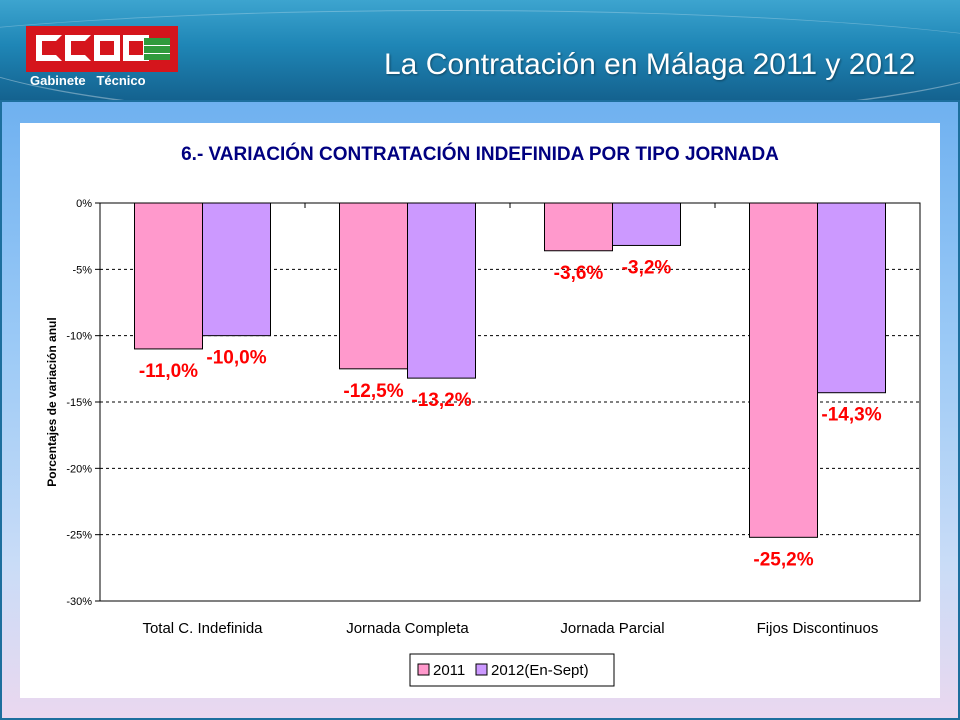  I want to click on data-label: -10,0%, so click(236, 358).